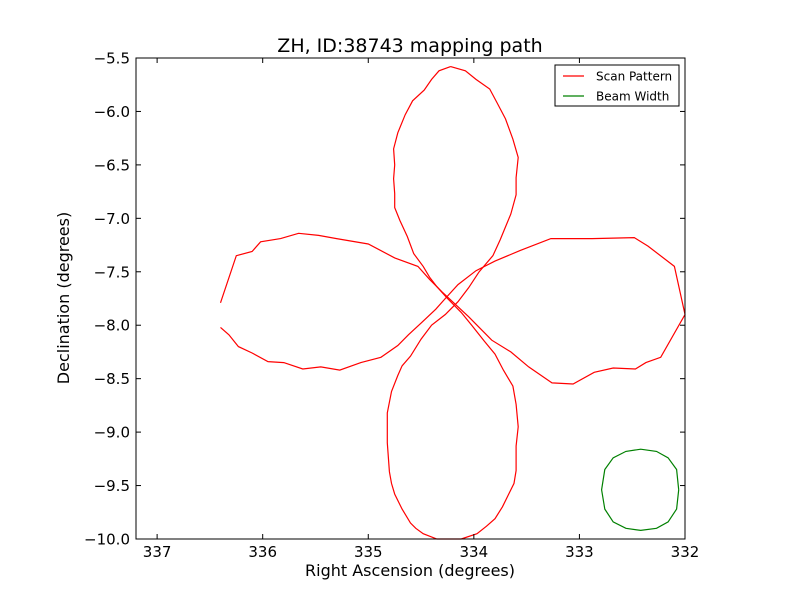 The height and width of the screenshot is (600, 800). Describe the element at coordinates (112, 59) in the screenshot. I see `y-tick-label: −5.5` at that location.